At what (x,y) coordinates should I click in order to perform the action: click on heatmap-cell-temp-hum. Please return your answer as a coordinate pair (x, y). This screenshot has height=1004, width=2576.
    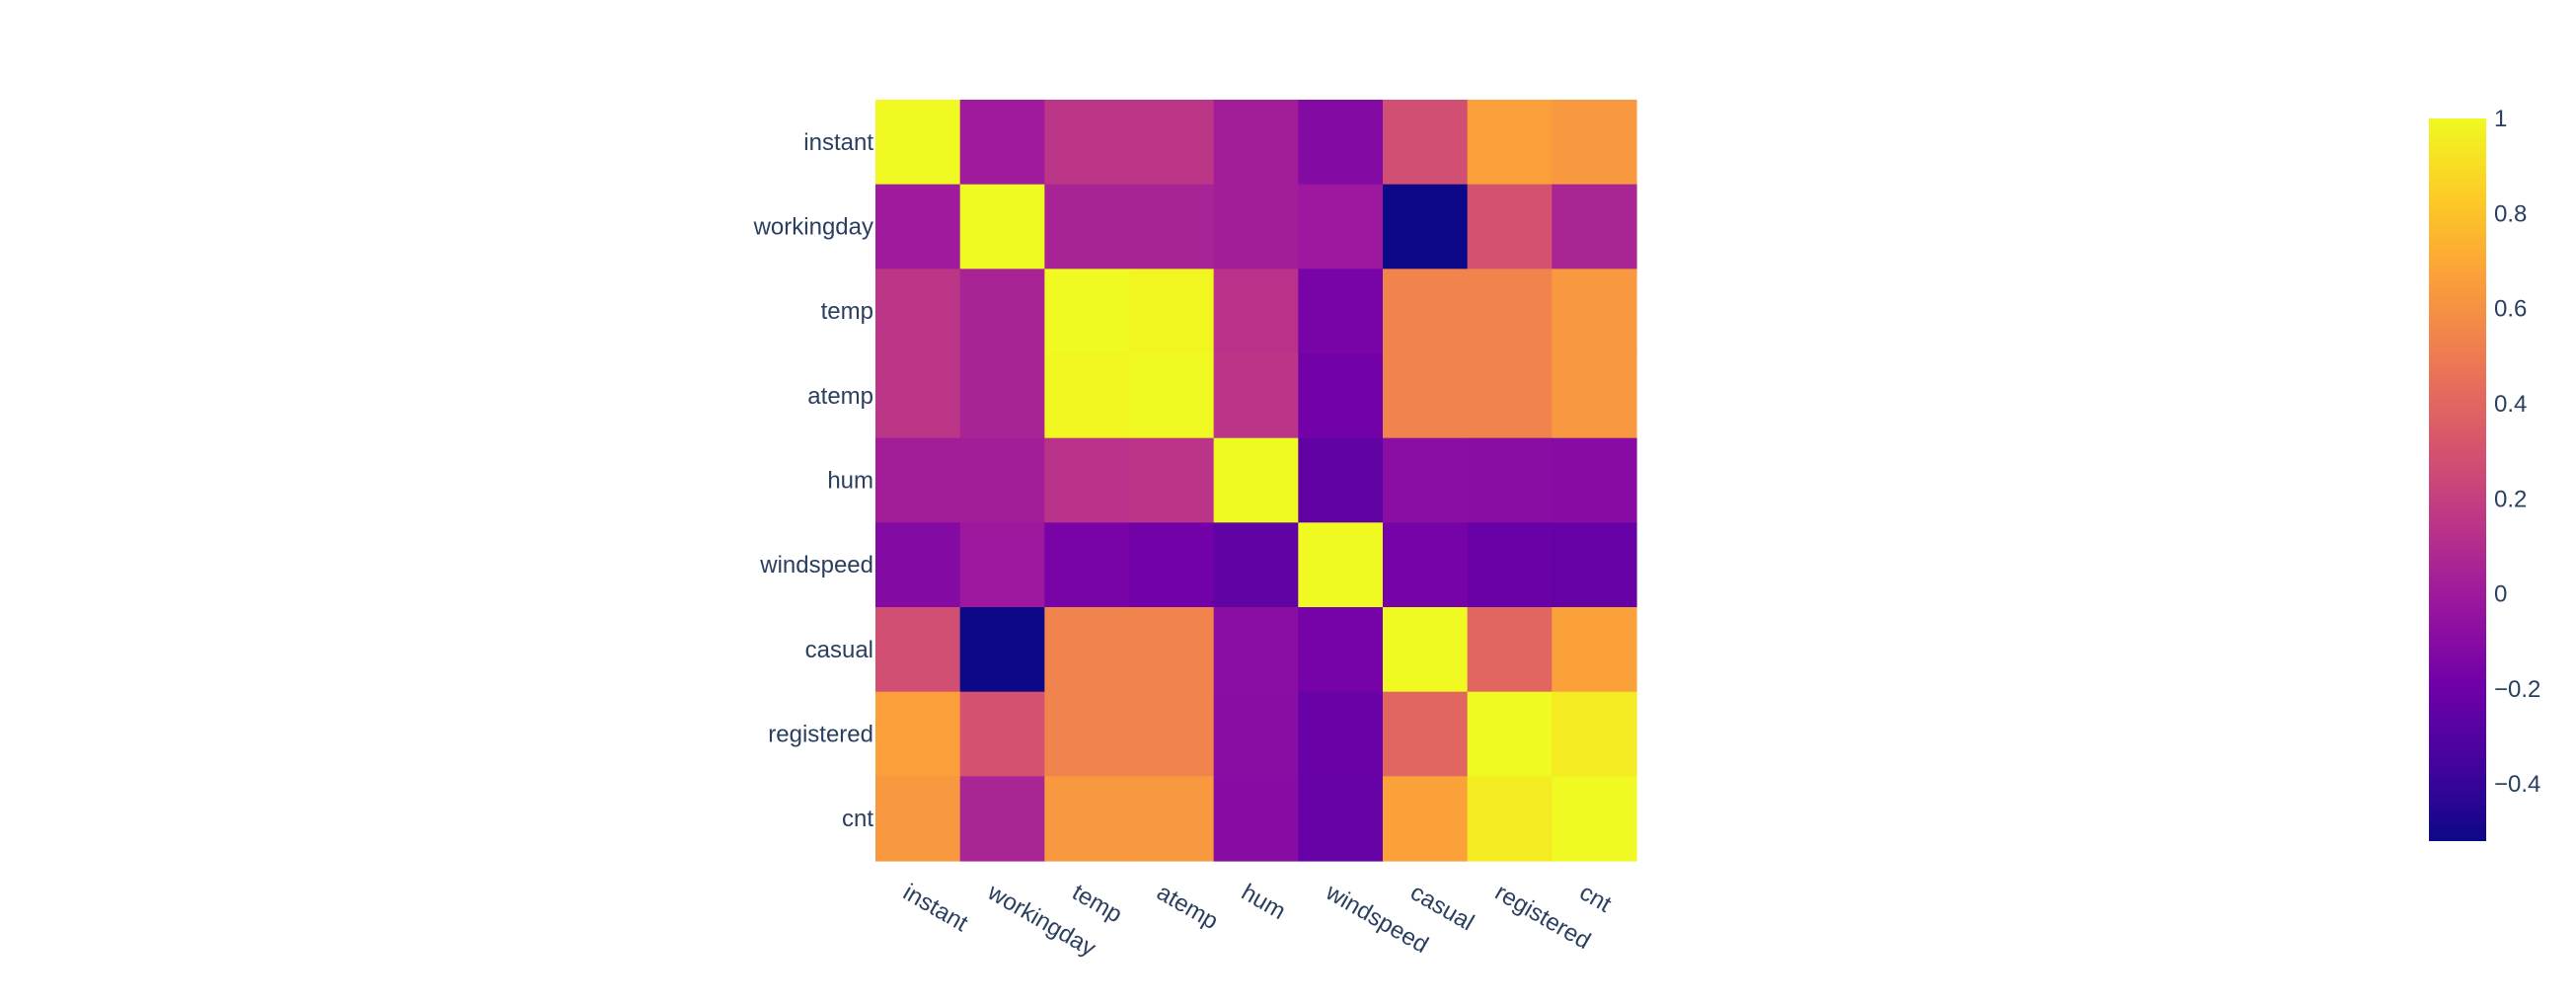
    Looking at the image, I should click on (1256, 311).